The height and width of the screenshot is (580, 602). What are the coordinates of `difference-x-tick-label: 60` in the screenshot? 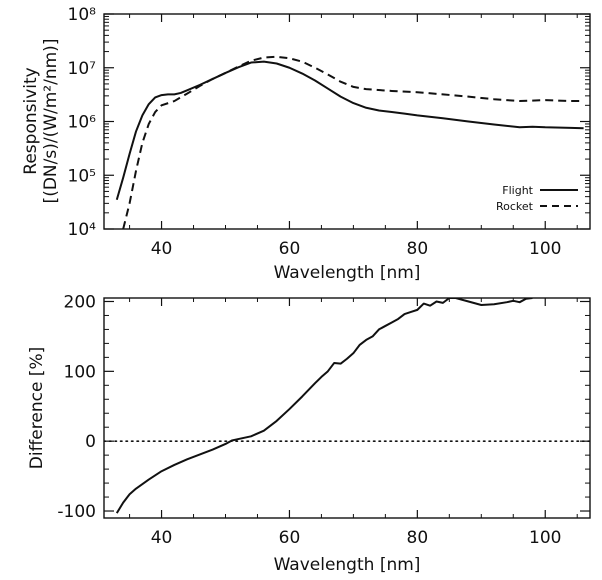 It's located at (290, 538).